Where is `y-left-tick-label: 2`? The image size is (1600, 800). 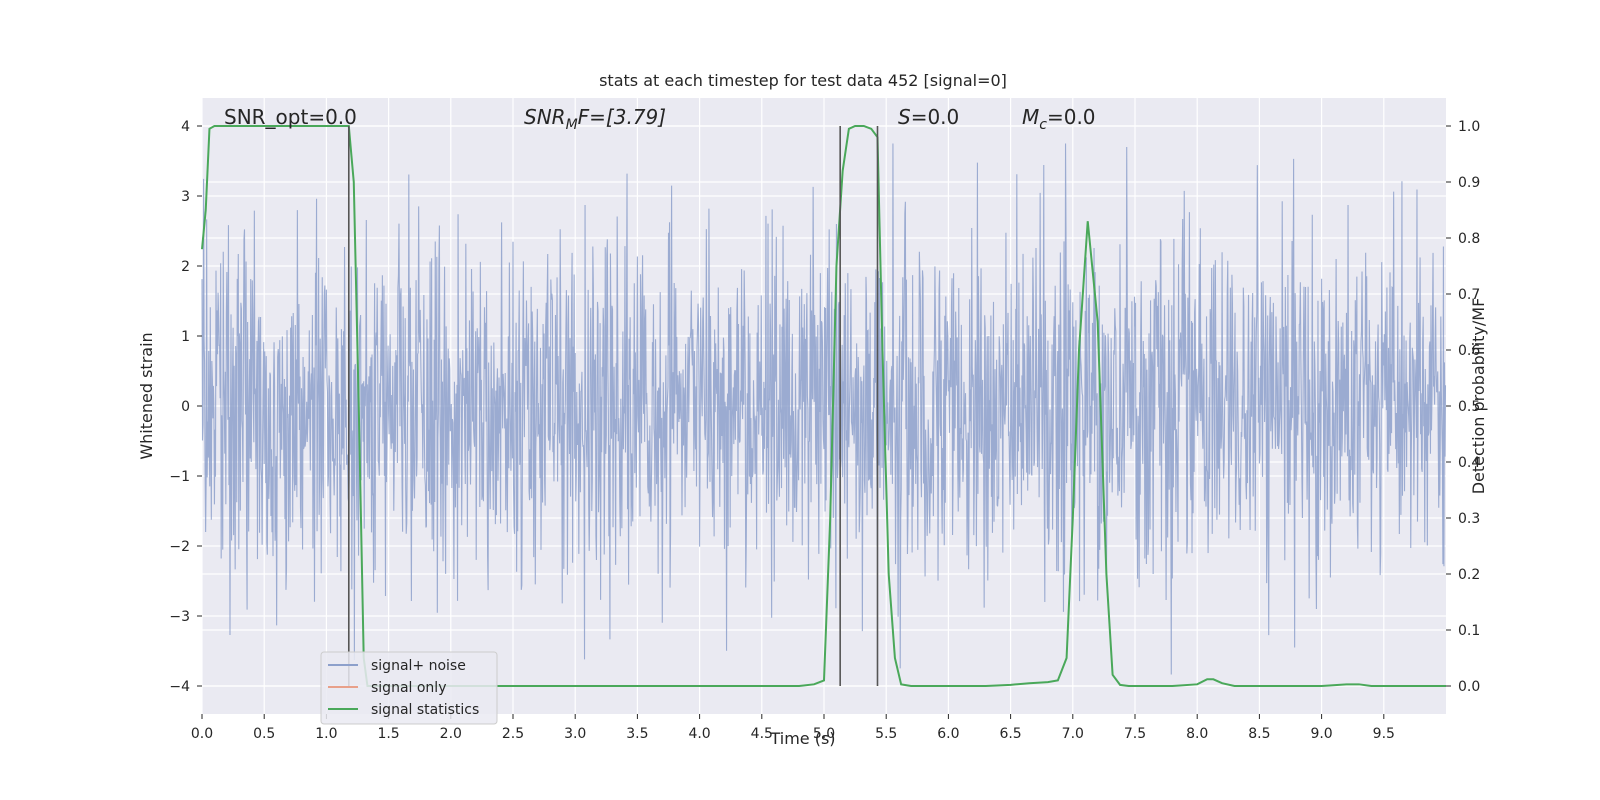
y-left-tick-label: 2 is located at coordinates (185, 267).